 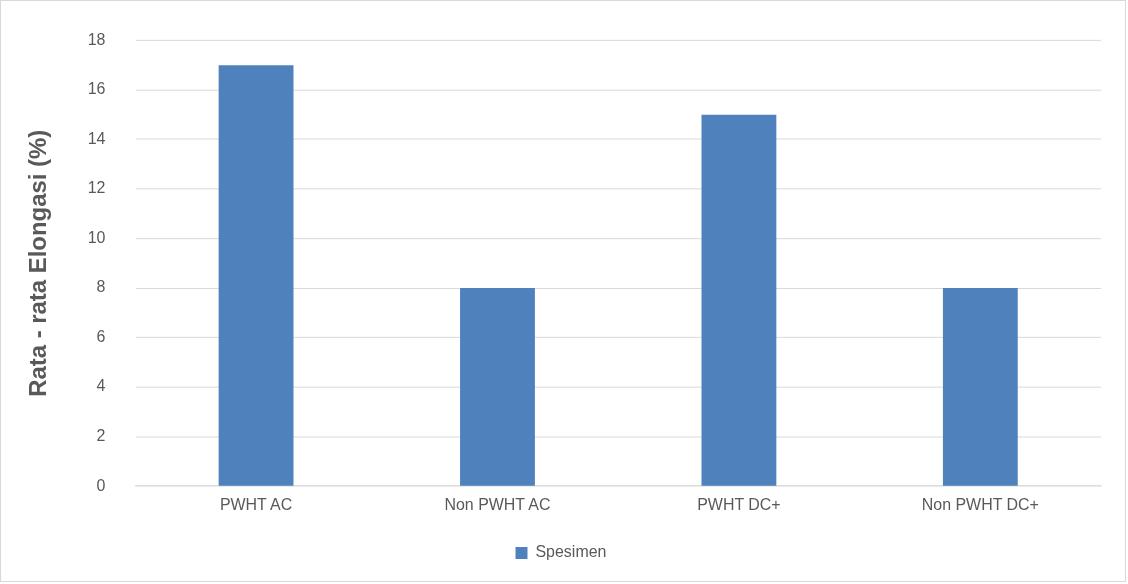 I want to click on y-tick-label: 18, so click(x=96, y=39).